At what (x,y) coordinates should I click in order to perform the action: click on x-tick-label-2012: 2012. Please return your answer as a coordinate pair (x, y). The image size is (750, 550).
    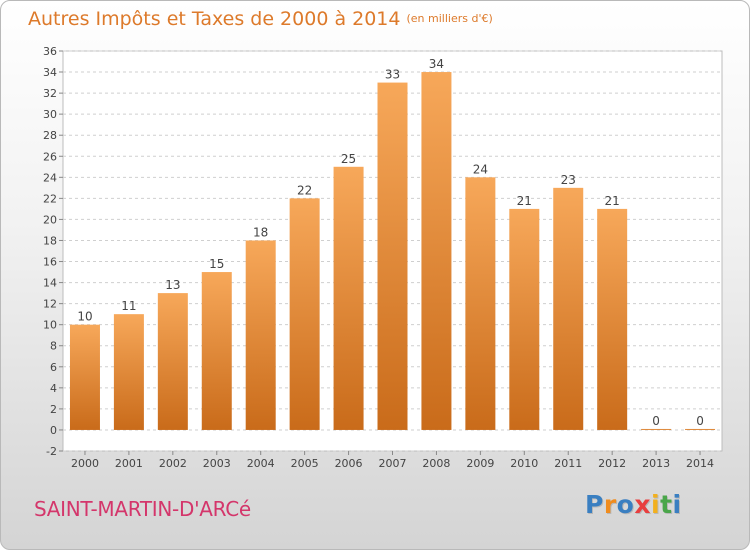
    Looking at the image, I should click on (612, 463).